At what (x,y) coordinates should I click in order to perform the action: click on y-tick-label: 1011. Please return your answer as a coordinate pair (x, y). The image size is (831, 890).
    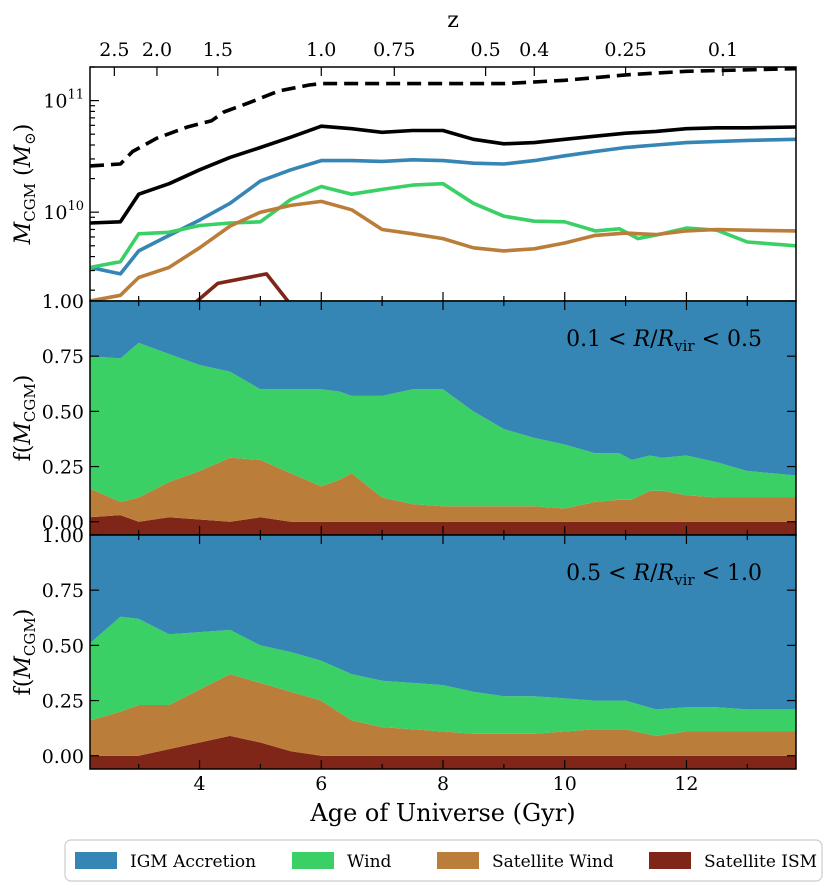
    Looking at the image, I should click on (63, 100).